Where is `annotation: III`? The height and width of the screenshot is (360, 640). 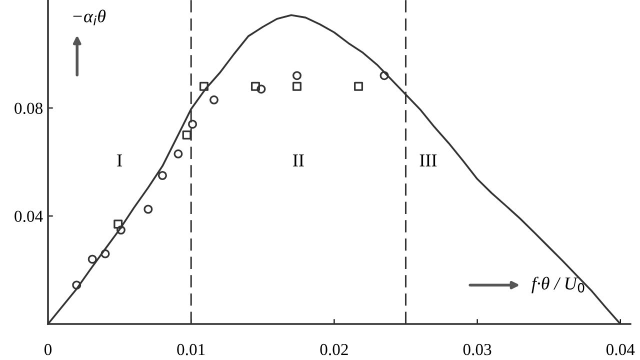 annotation: III is located at coordinates (428, 160).